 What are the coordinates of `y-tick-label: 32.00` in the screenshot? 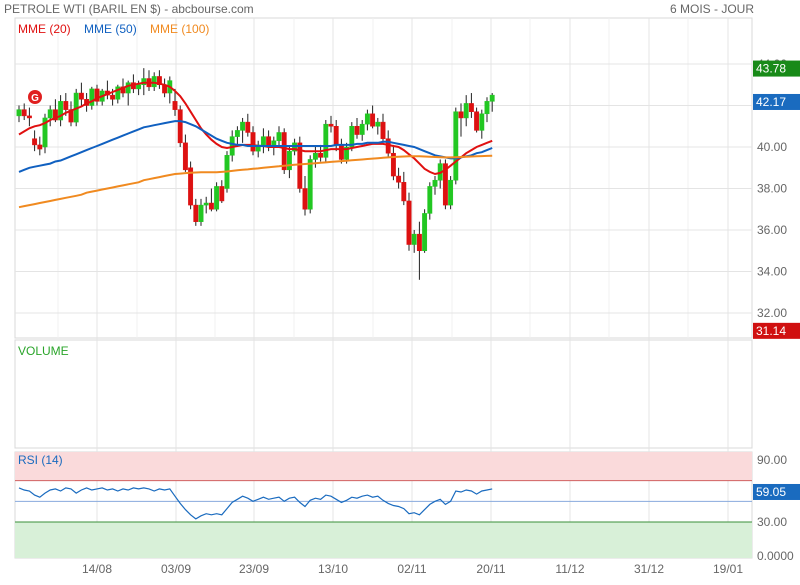 It's located at (772, 313).